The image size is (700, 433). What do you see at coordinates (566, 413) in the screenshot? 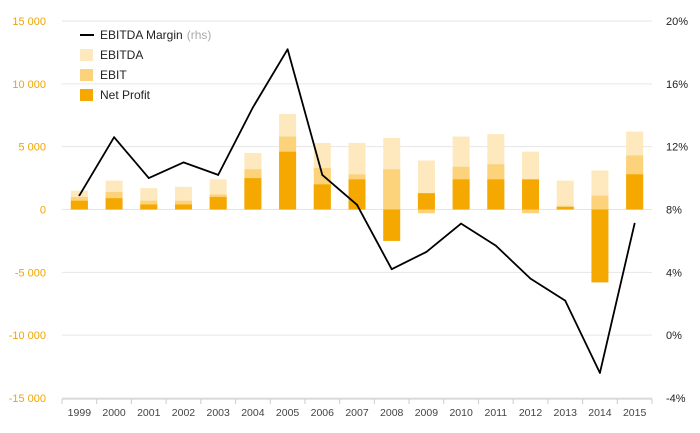
I see `x-tick-label: 2013` at bounding box center [566, 413].